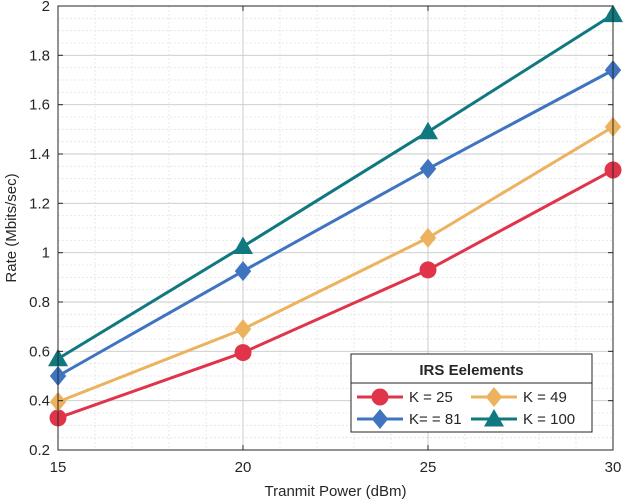 The width and height of the screenshot is (623, 501). I want to click on y-tick-label: 1.6, so click(39, 105).